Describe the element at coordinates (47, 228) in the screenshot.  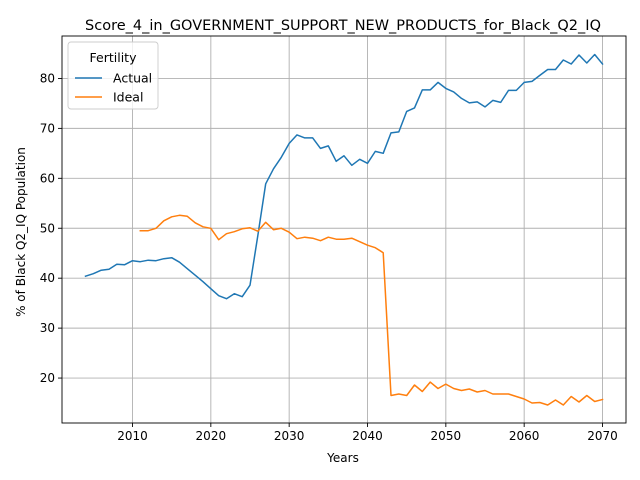
I see `y-tick-label: 50` at that location.